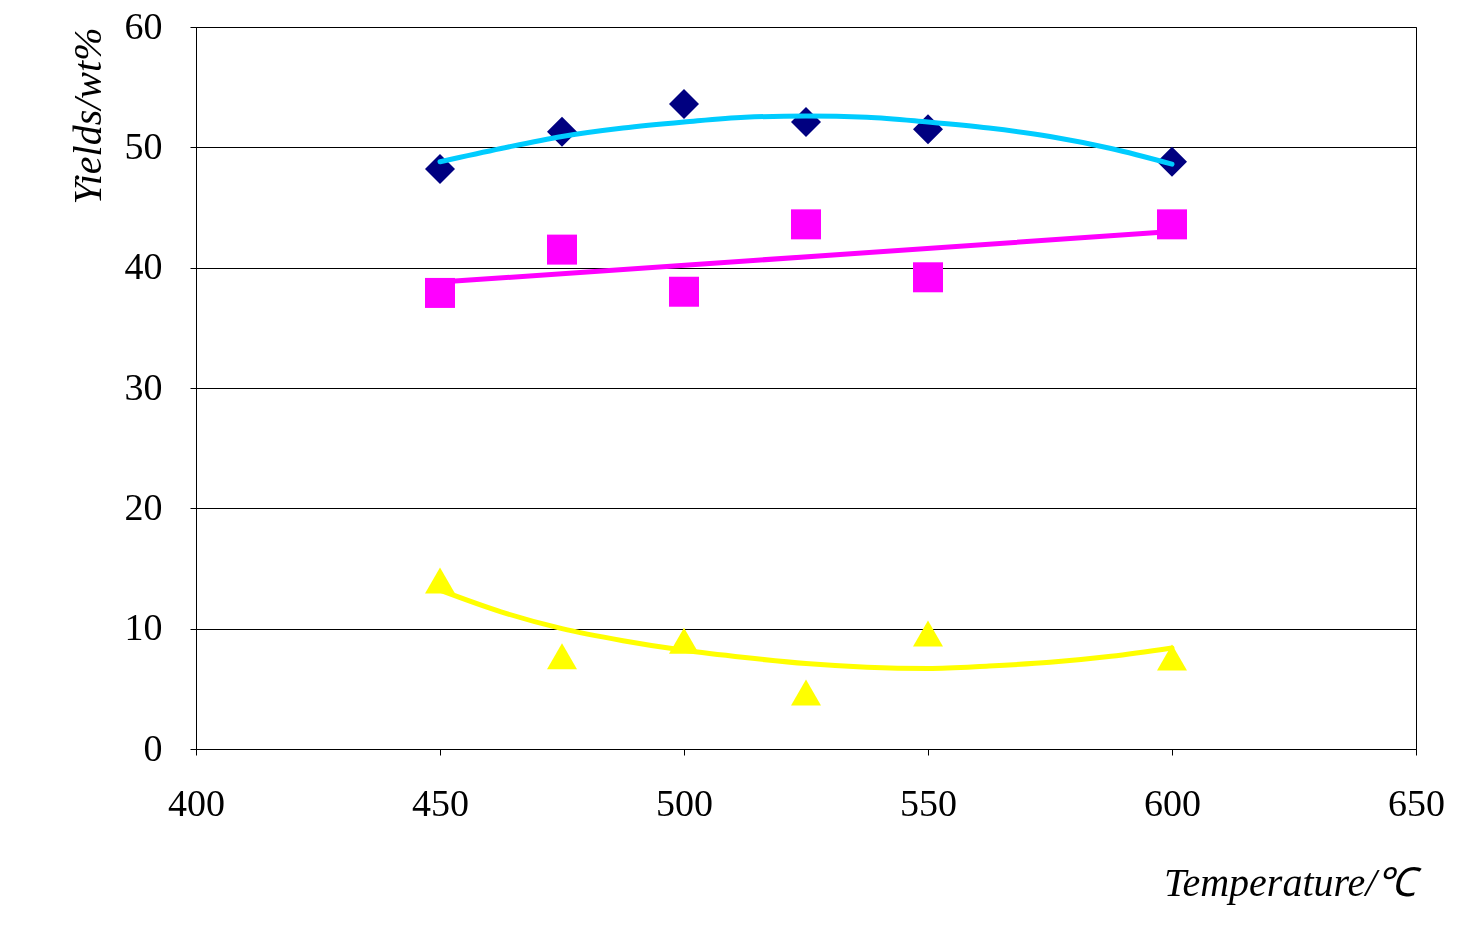 The image size is (1469, 942). Describe the element at coordinates (143, 386) in the screenshot. I see `y-tick-label: 30` at that location.